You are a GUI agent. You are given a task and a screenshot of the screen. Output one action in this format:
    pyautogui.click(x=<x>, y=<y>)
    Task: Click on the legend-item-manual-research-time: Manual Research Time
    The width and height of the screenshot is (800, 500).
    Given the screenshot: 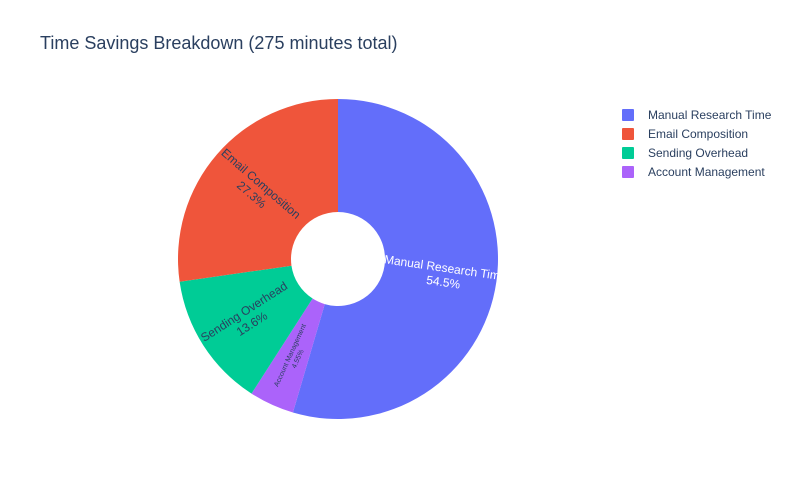 What is the action you would take?
    pyautogui.click(x=696, y=114)
    